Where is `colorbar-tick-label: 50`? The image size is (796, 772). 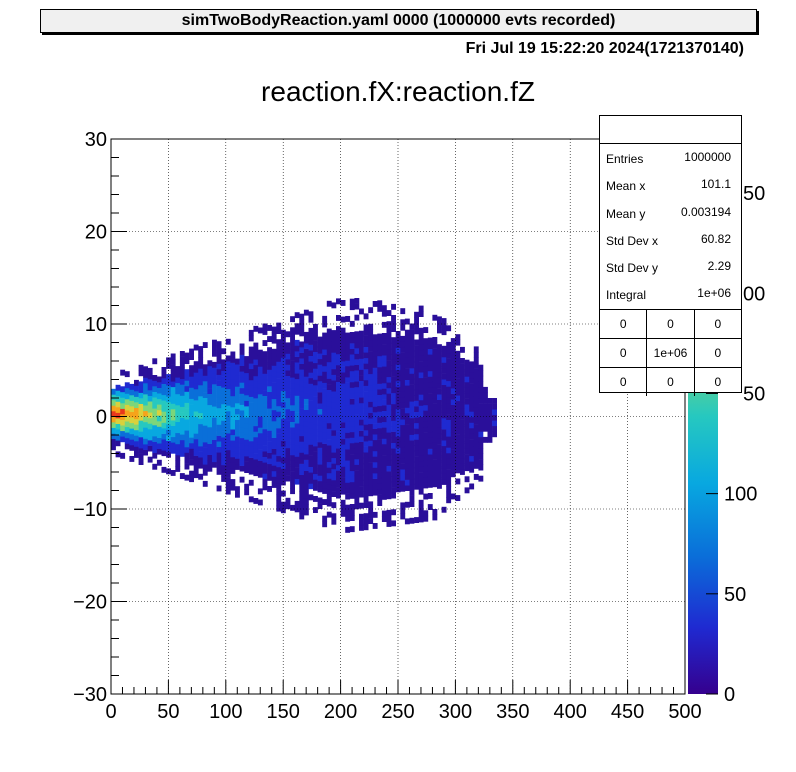 colorbar-tick-label: 50 is located at coordinates (735, 595).